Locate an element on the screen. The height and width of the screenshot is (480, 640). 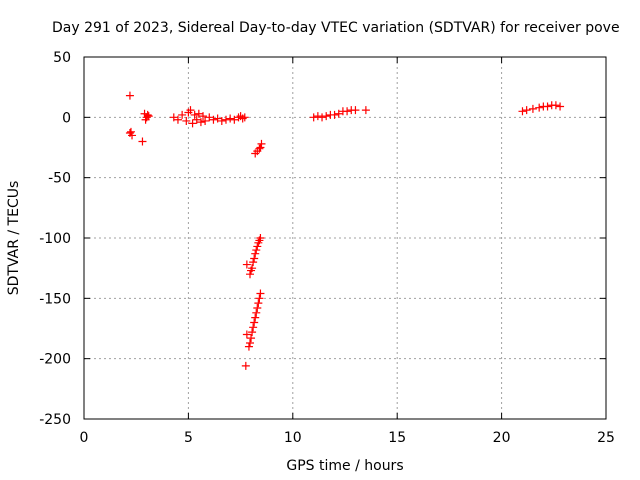
x-tick-label: 0 is located at coordinates (84, 438).